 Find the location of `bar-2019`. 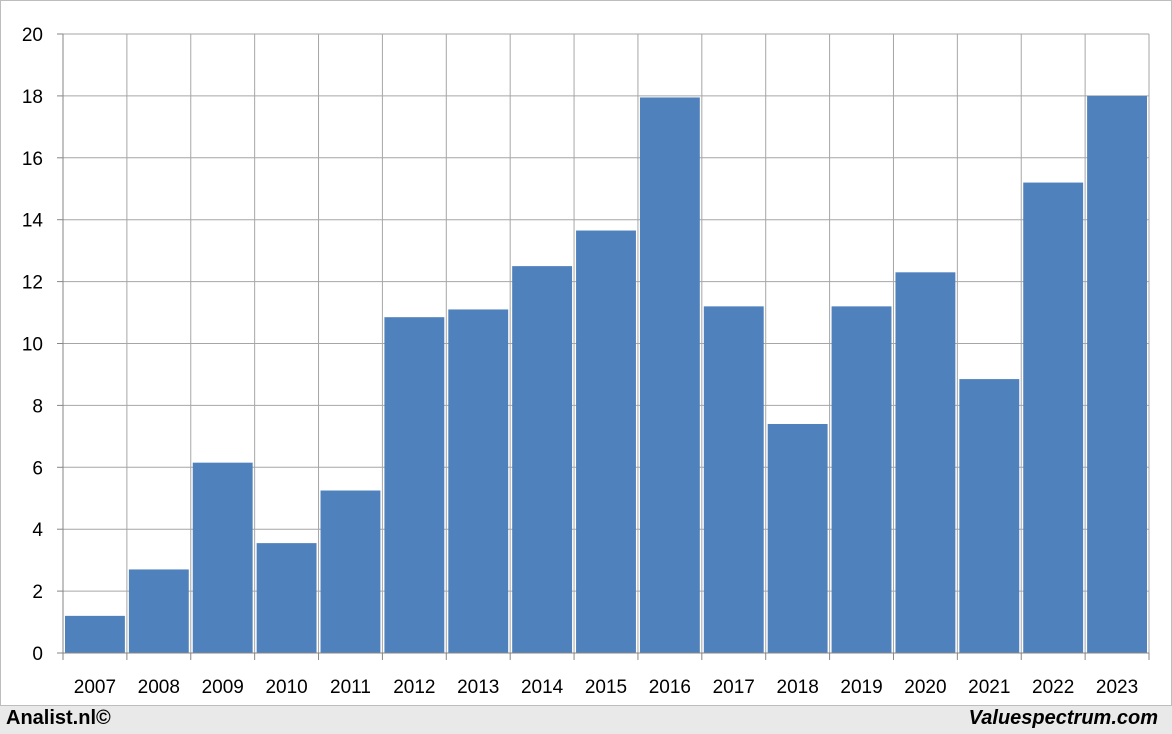

bar-2019 is located at coordinates (861, 479).